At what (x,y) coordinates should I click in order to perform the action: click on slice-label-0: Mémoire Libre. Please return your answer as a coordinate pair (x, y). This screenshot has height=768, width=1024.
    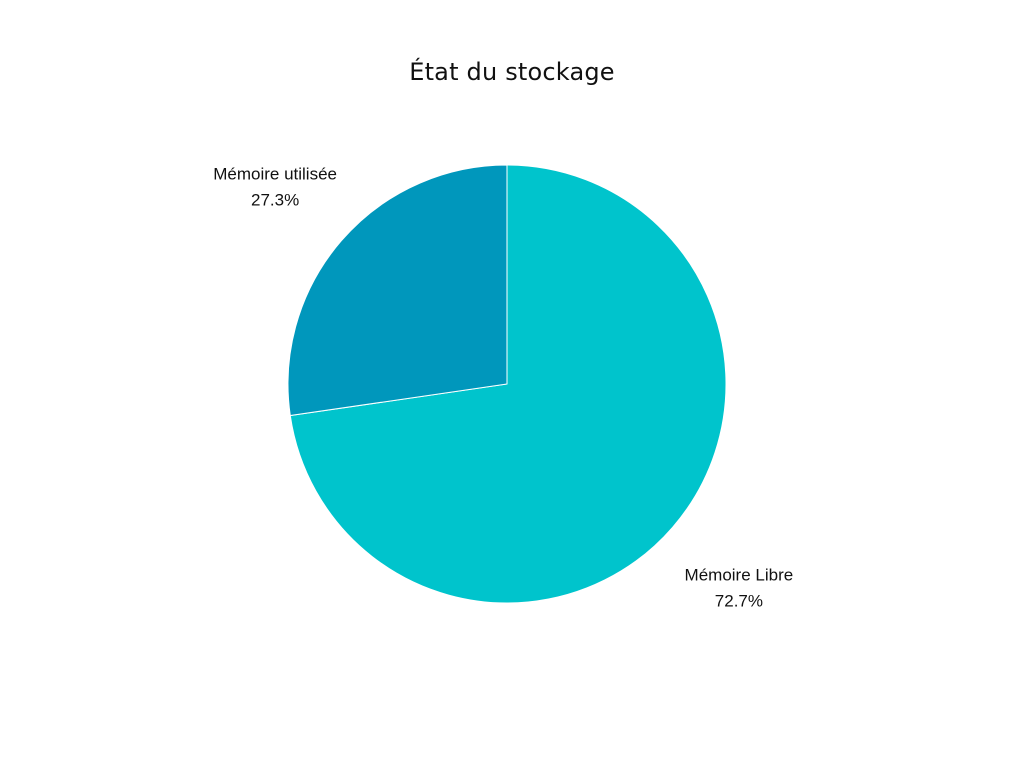
    Looking at the image, I should click on (739, 575).